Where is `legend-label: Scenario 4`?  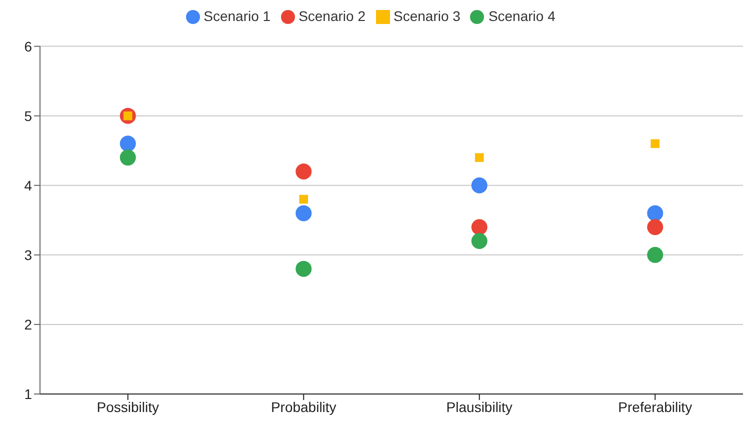
legend-label: Scenario 4 is located at coordinates (522, 16).